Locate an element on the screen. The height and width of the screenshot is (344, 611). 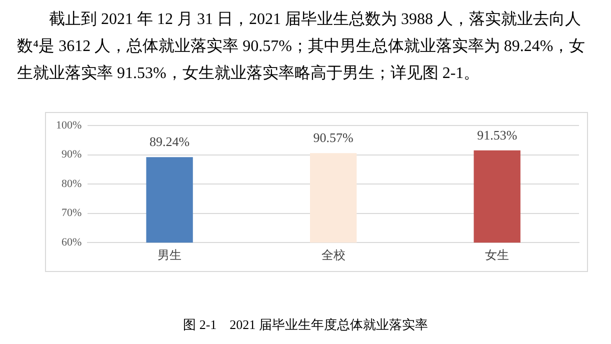
x-tick-label: 男生 is located at coordinates (170, 255).